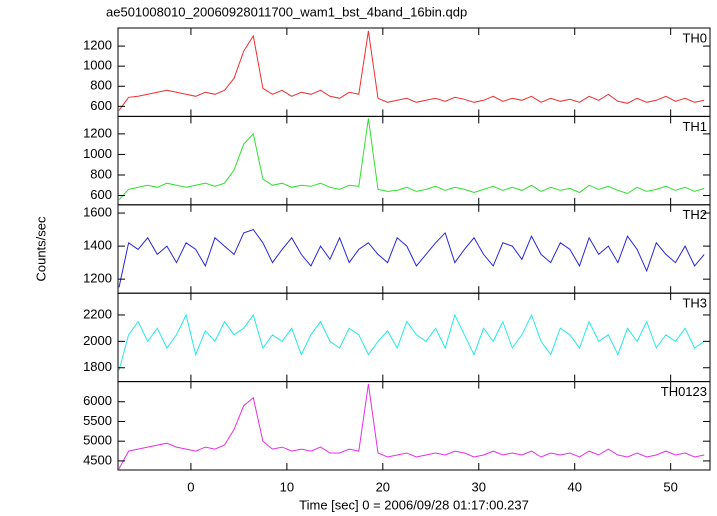 The width and height of the screenshot is (717, 516). What do you see at coordinates (97, 420) in the screenshot?
I see `y-tick-label: 5500` at bounding box center [97, 420].